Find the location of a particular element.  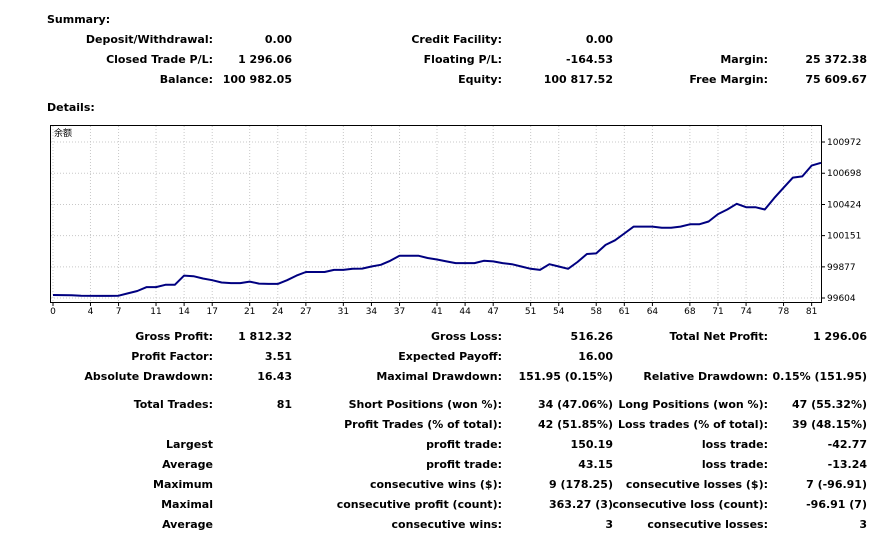

maximal-profit-value: 363.27 (3) is located at coordinates (581, 504).